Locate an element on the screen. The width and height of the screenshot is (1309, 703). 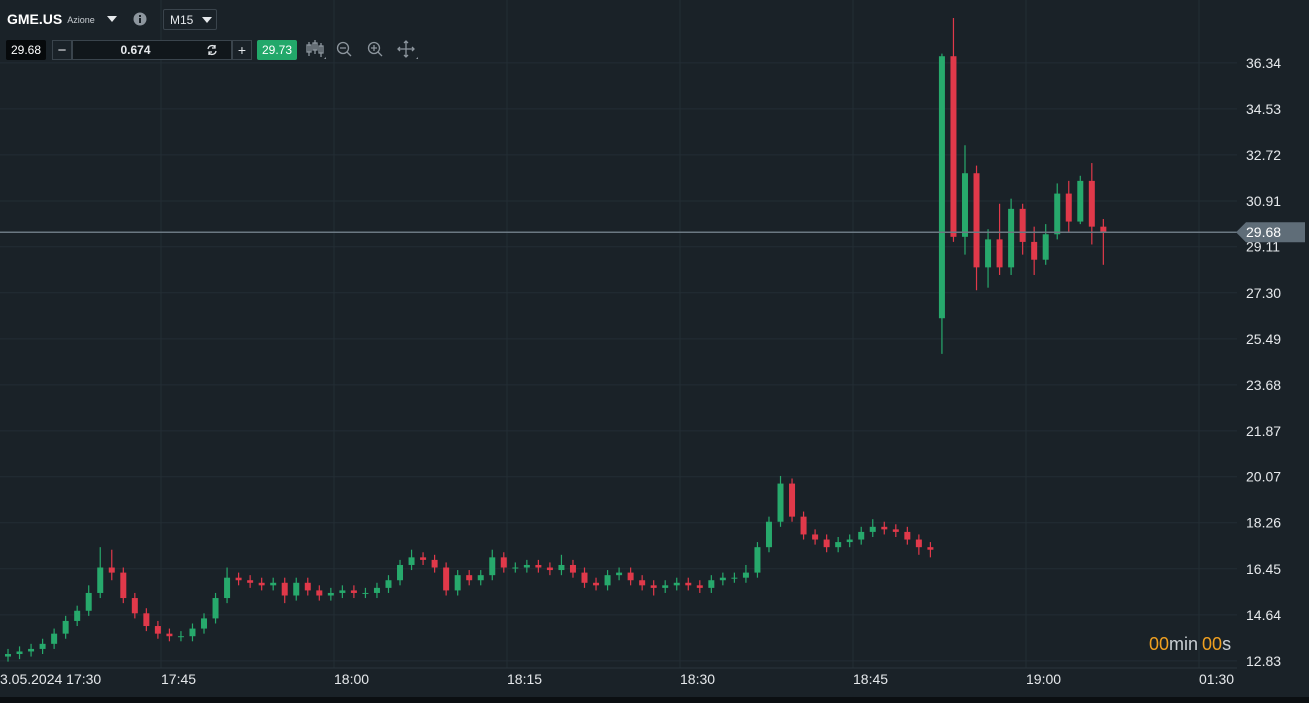
symbol: GME.US is located at coordinates (35, 19).